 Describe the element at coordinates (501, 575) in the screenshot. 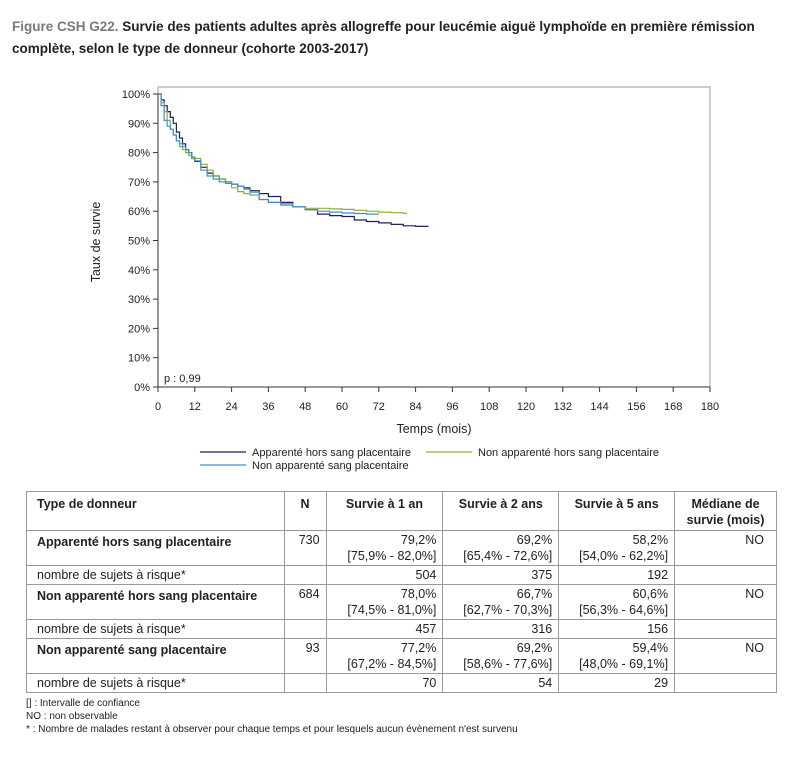

I see `risk-2y: 375` at that location.